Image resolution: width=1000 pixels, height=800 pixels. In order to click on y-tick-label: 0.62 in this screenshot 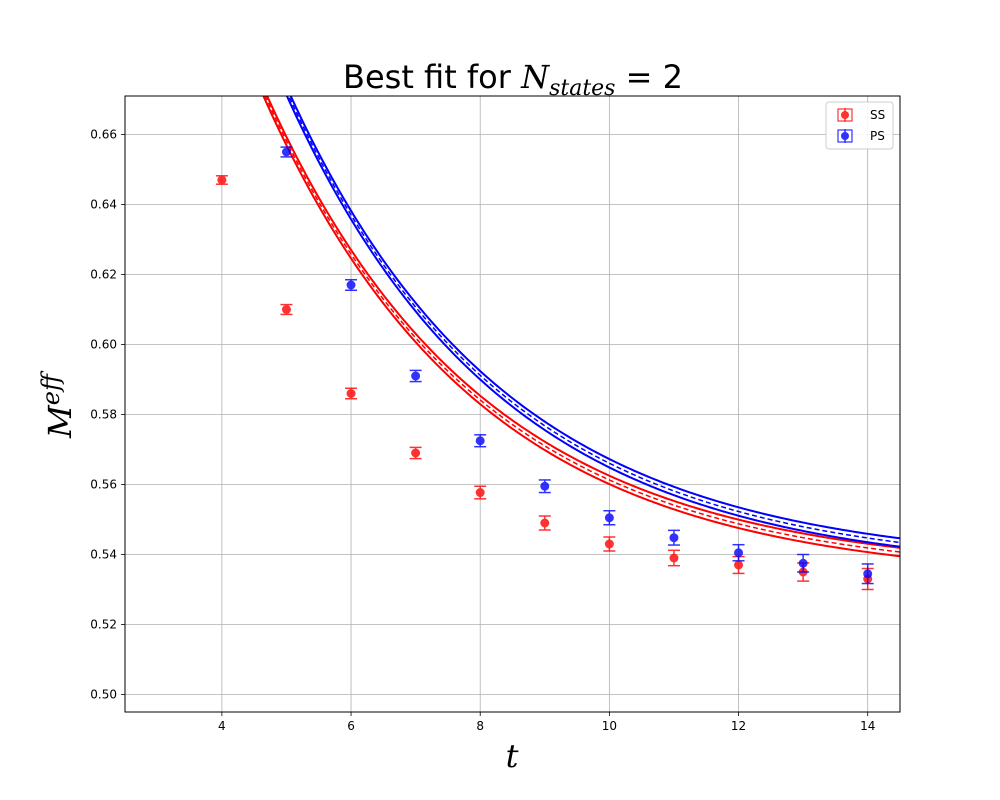, I will do `click(103, 275)`.